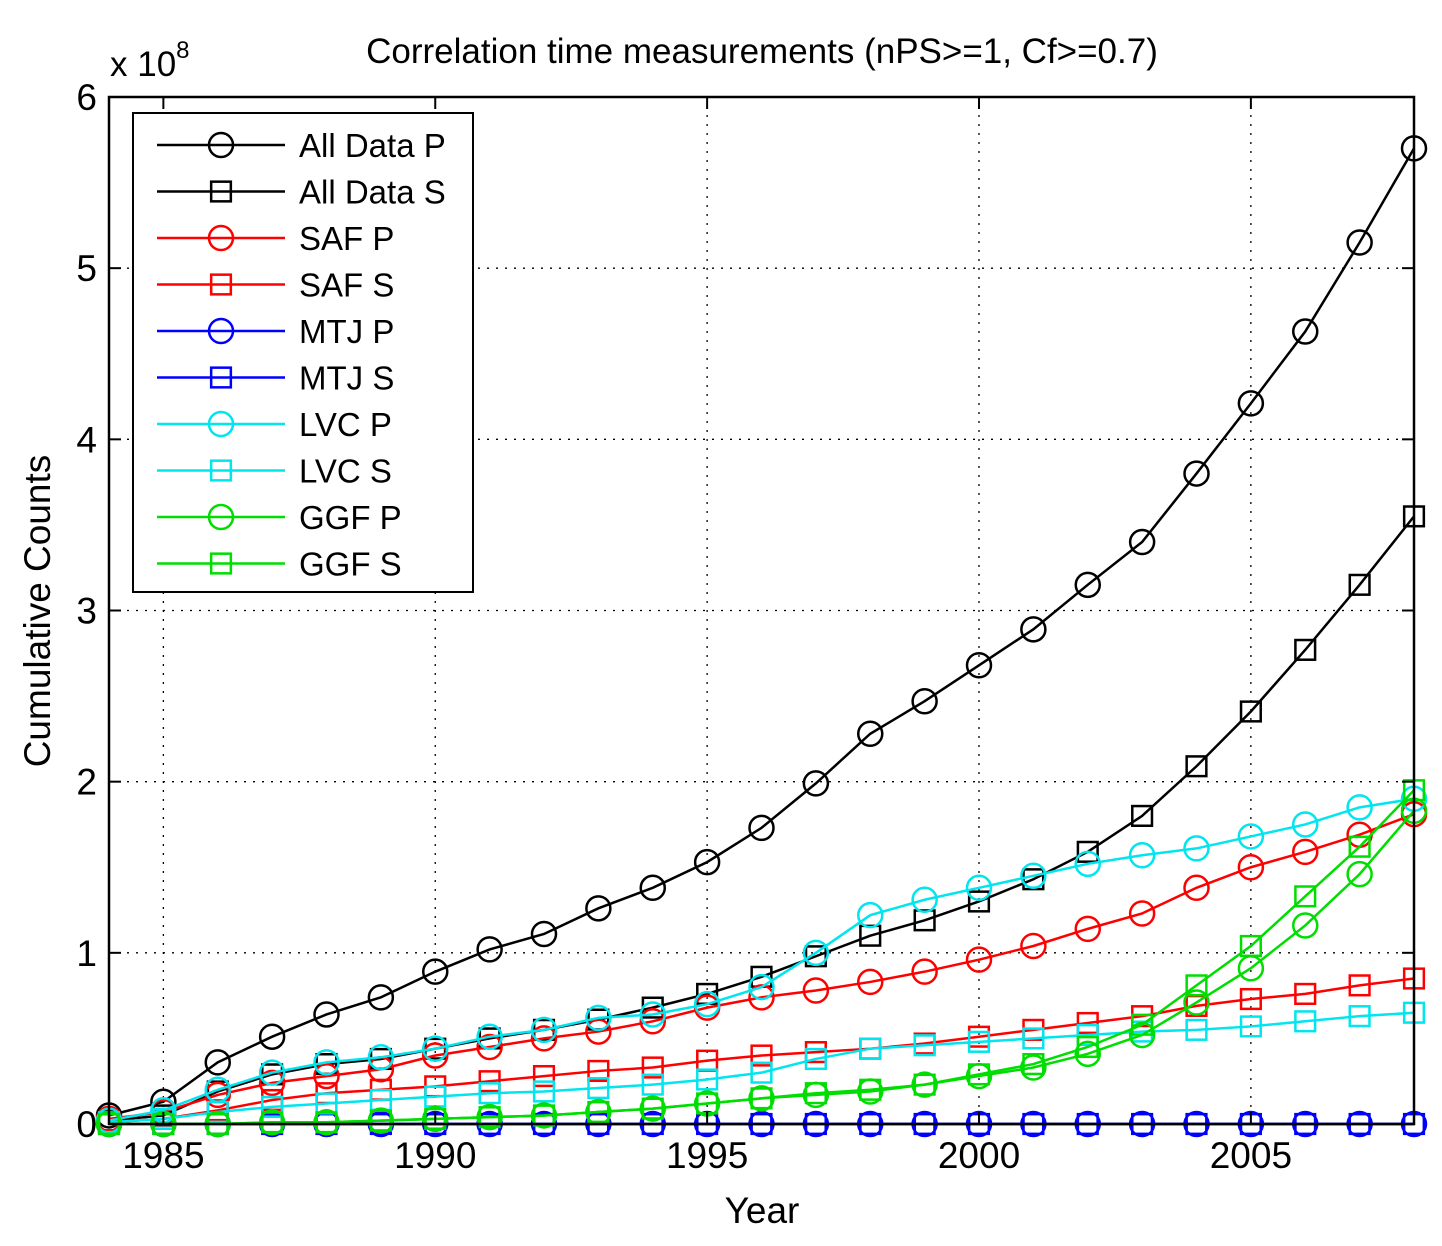 This screenshot has width=1442, height=1246. I want to click on y-tick-label: 5, so click(86, 268).